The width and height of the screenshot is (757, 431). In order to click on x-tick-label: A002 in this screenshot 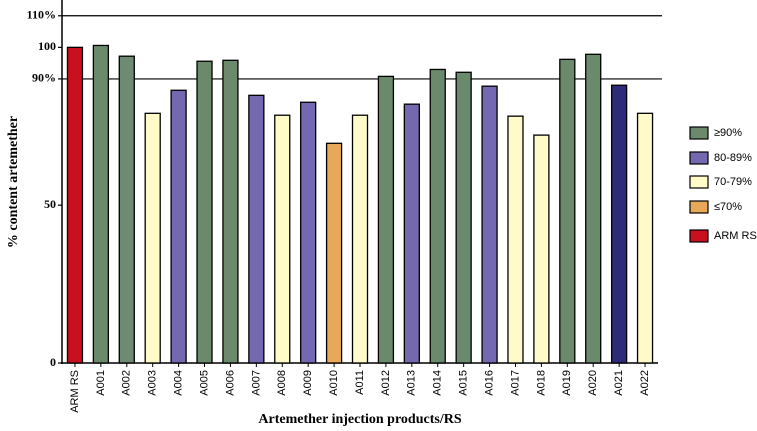, I will do `click(127, 383)`.